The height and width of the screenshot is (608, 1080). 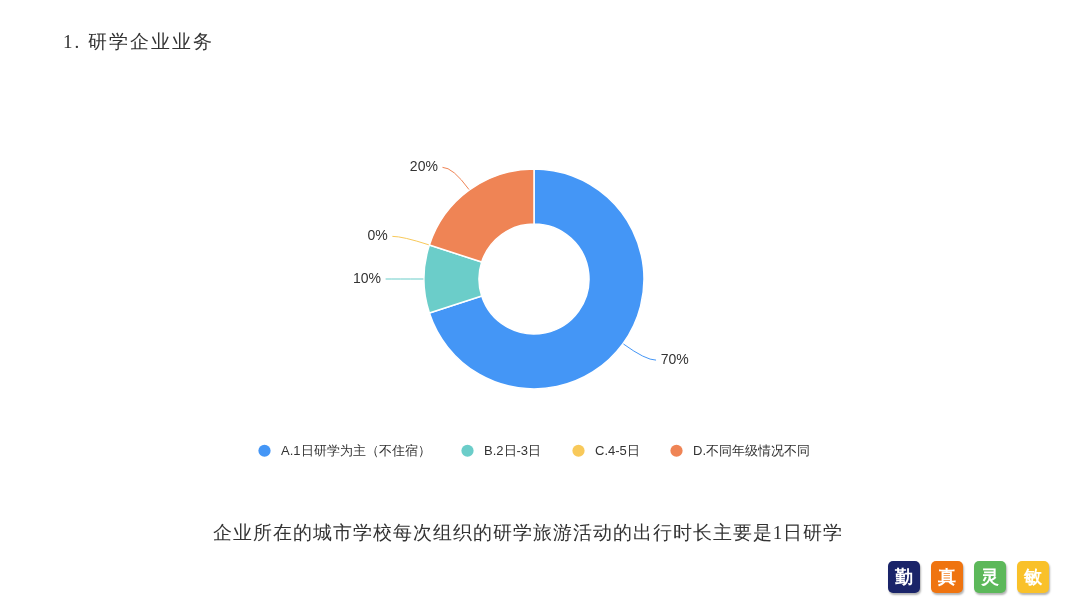 I want to click on data-label: 10%, so click(x=366, y=278).